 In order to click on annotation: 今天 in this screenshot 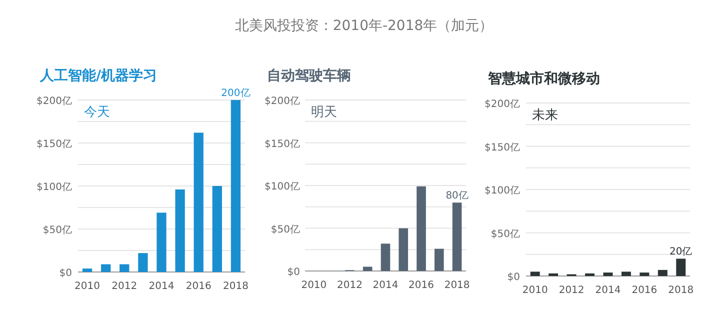, I will do `click(97, 112)`.